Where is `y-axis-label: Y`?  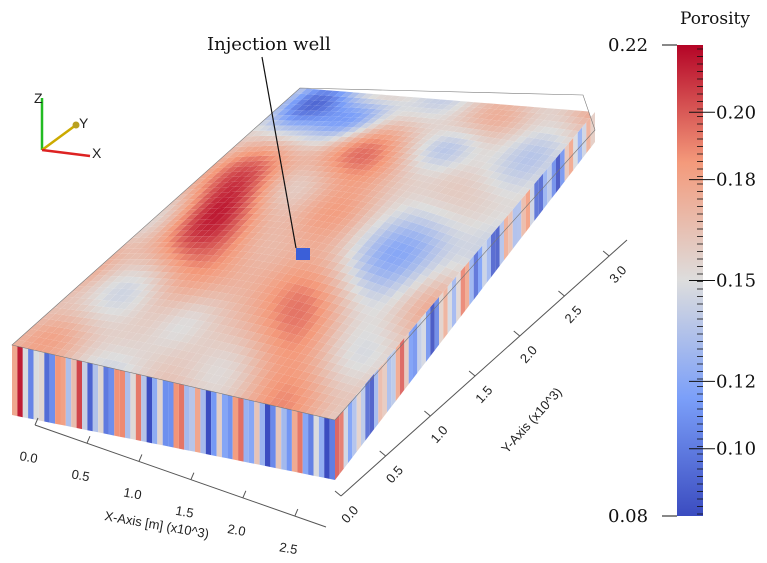
y-axis-label: Y is located at coordinates (84, 123).